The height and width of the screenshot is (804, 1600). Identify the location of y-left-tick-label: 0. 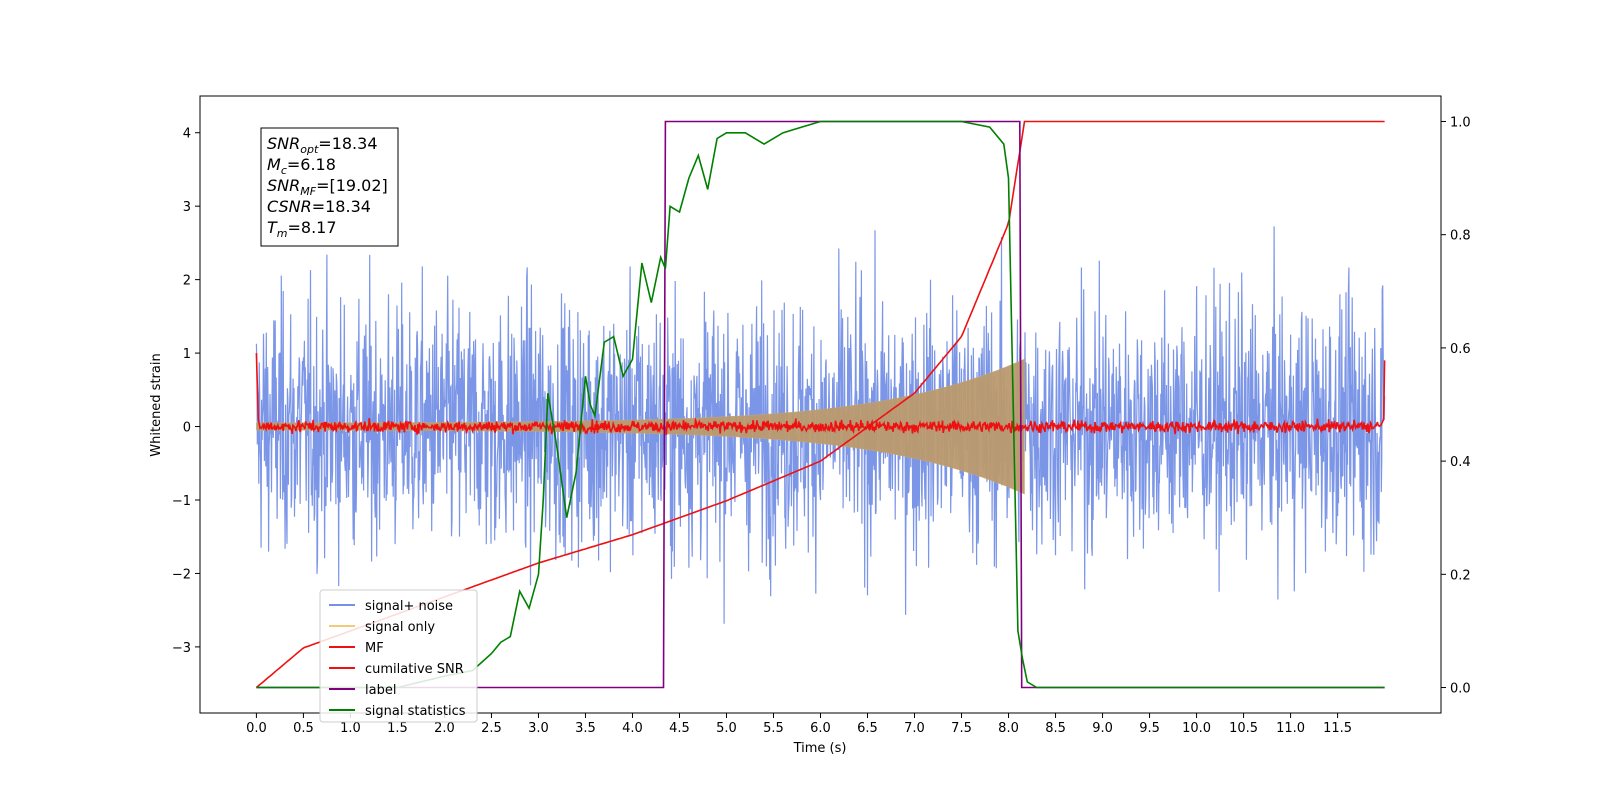
(187, 428).